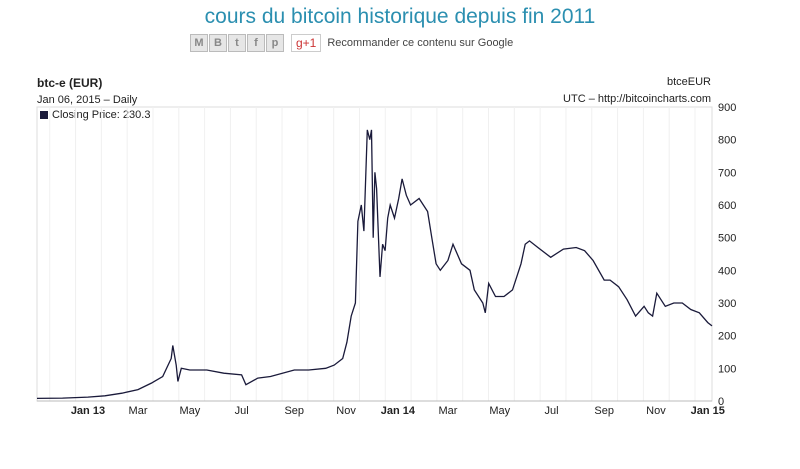 The height and width of the screenshot is (469, 800). What do you see at coordinates (727, 271) in the screenshot?
I see `y-tick-label: 400` at bounding box center [727, 271].